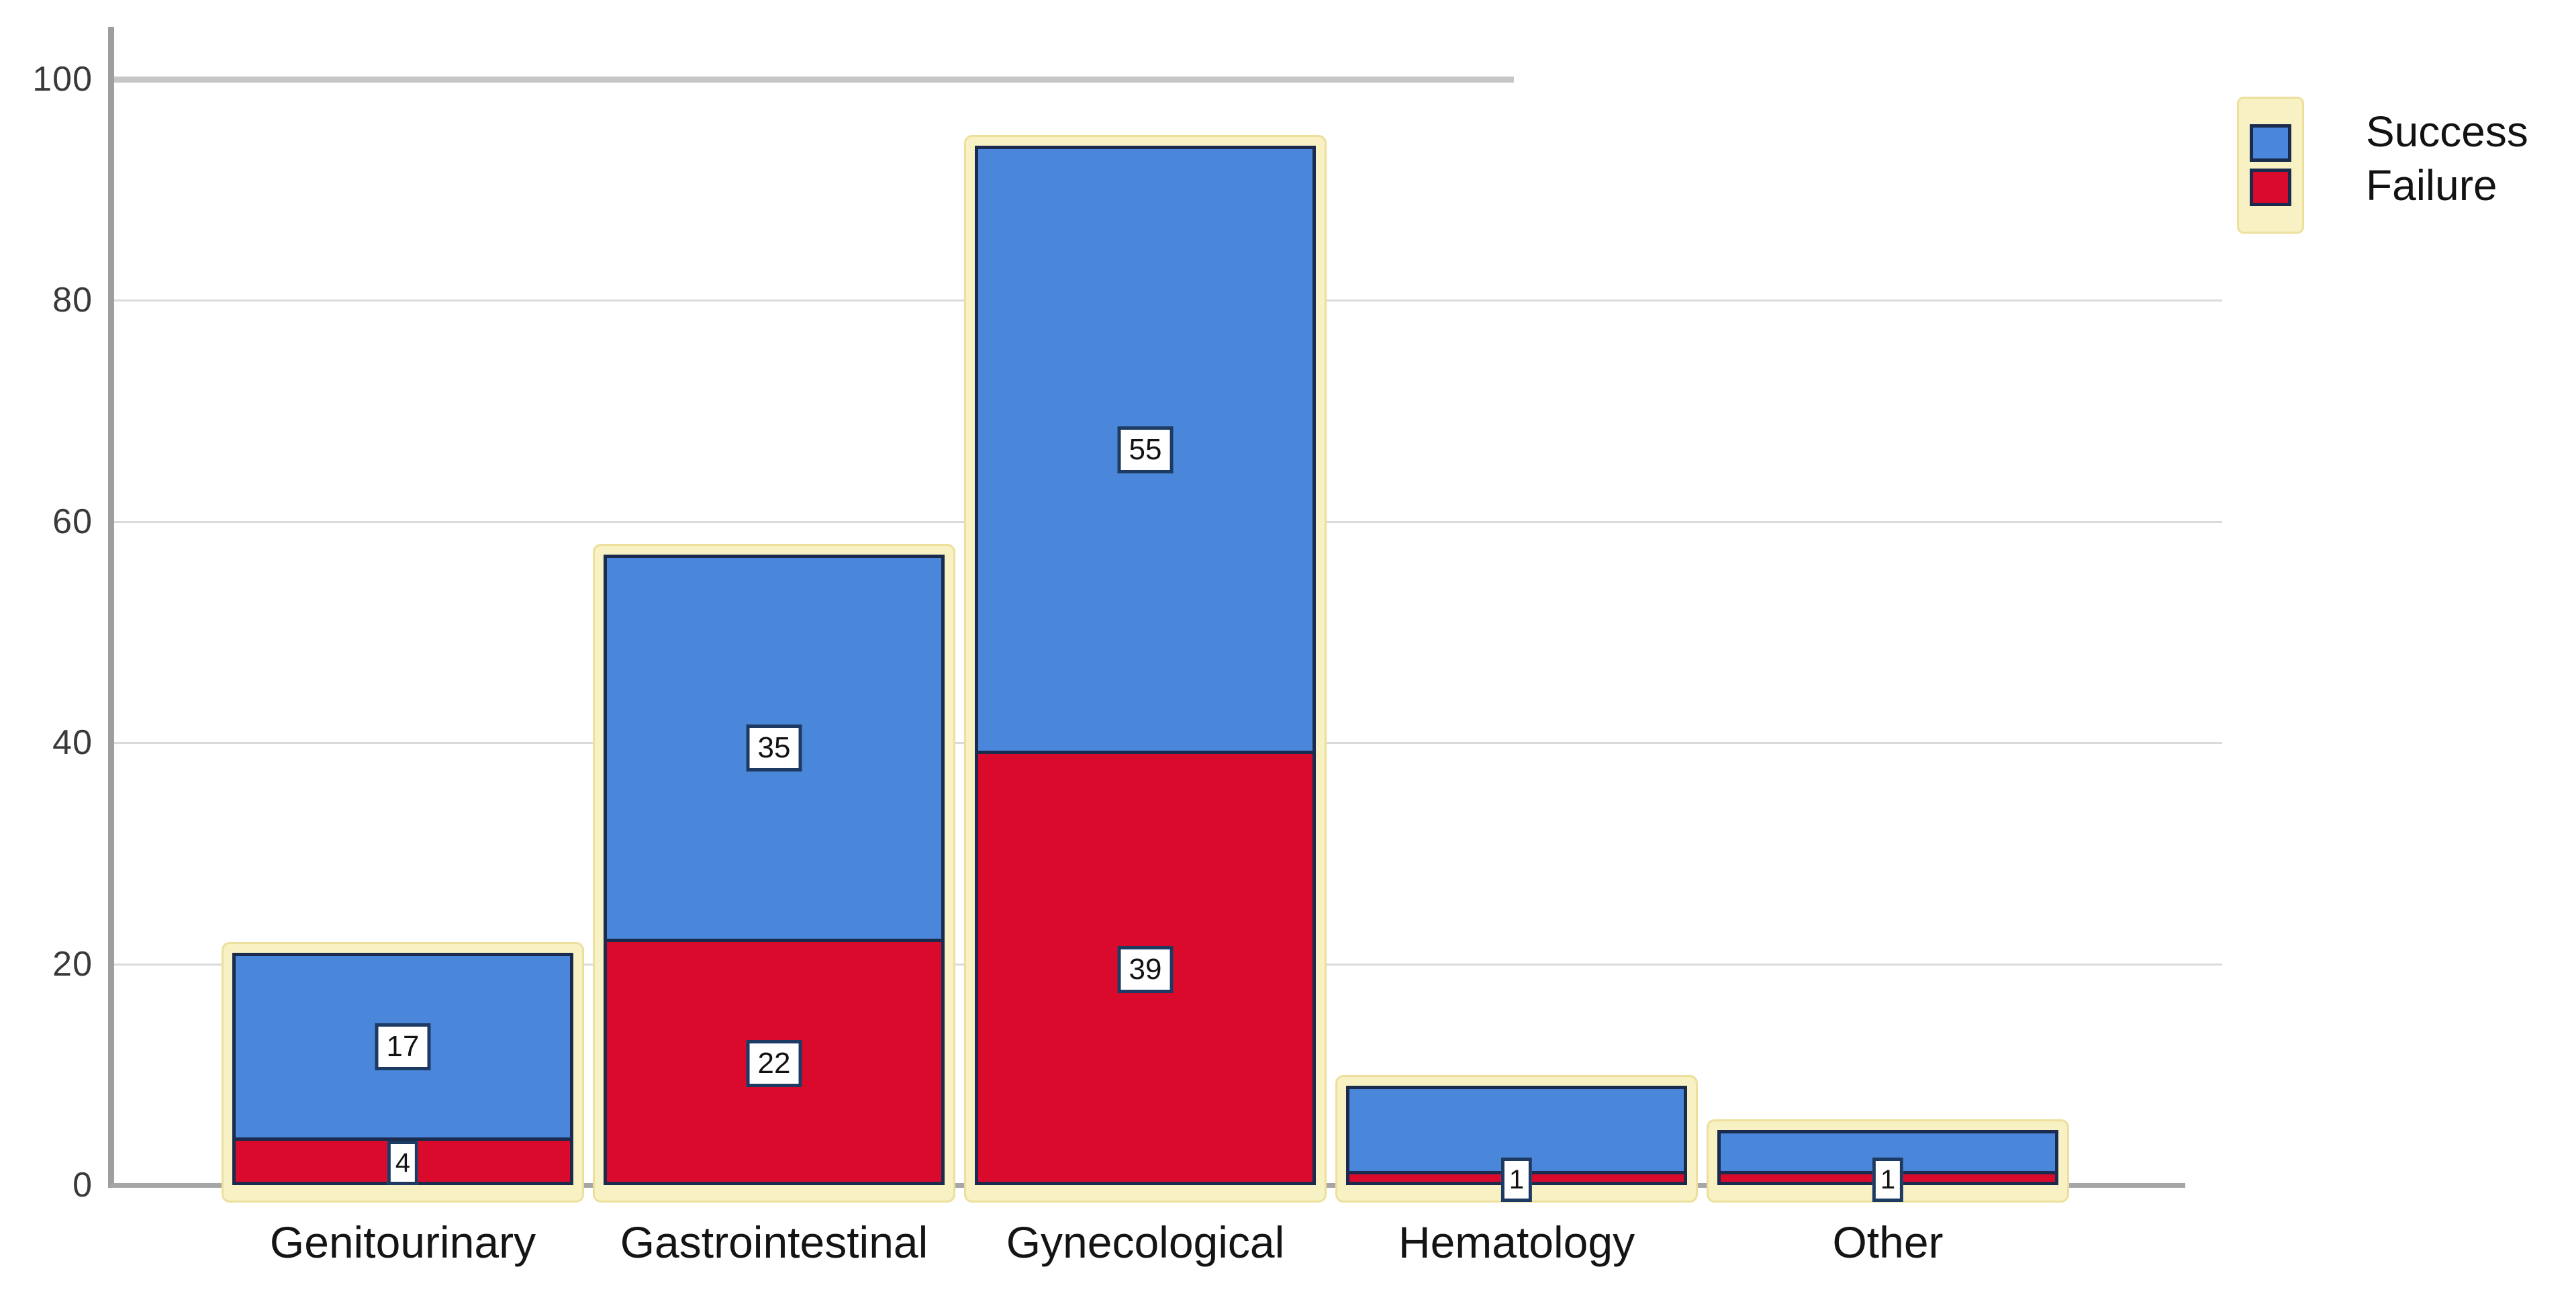 Image resolution: width=2576 pixels, height=1310 pixels. I want to click on y-tick-label-40: 40, so click(72, 743).